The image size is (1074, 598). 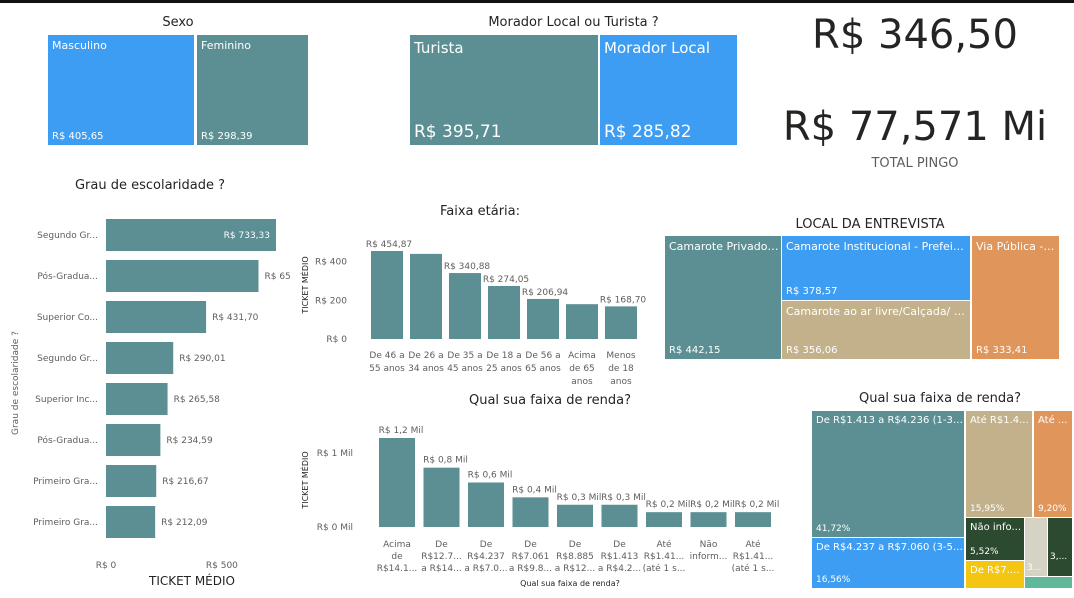 I want to click on sexo-tile-masculino: Masculino R$ 405,65, so click(x=121, y=90).